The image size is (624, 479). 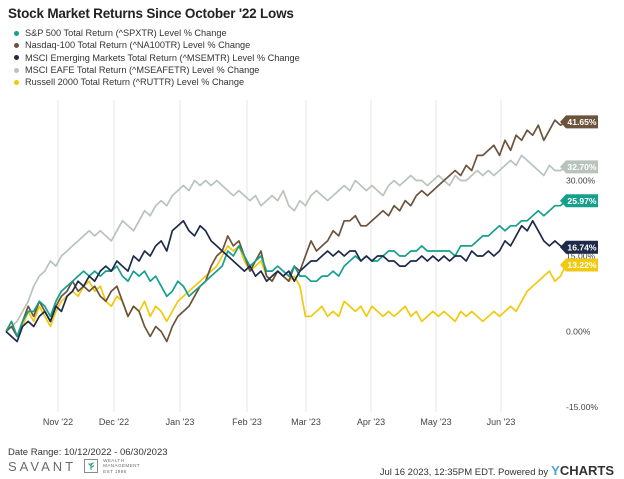 What do you see at coordinates (582, 265) in the screenshot?
I see `end-value-text: 13.22%` at bounding box center [582, 265].